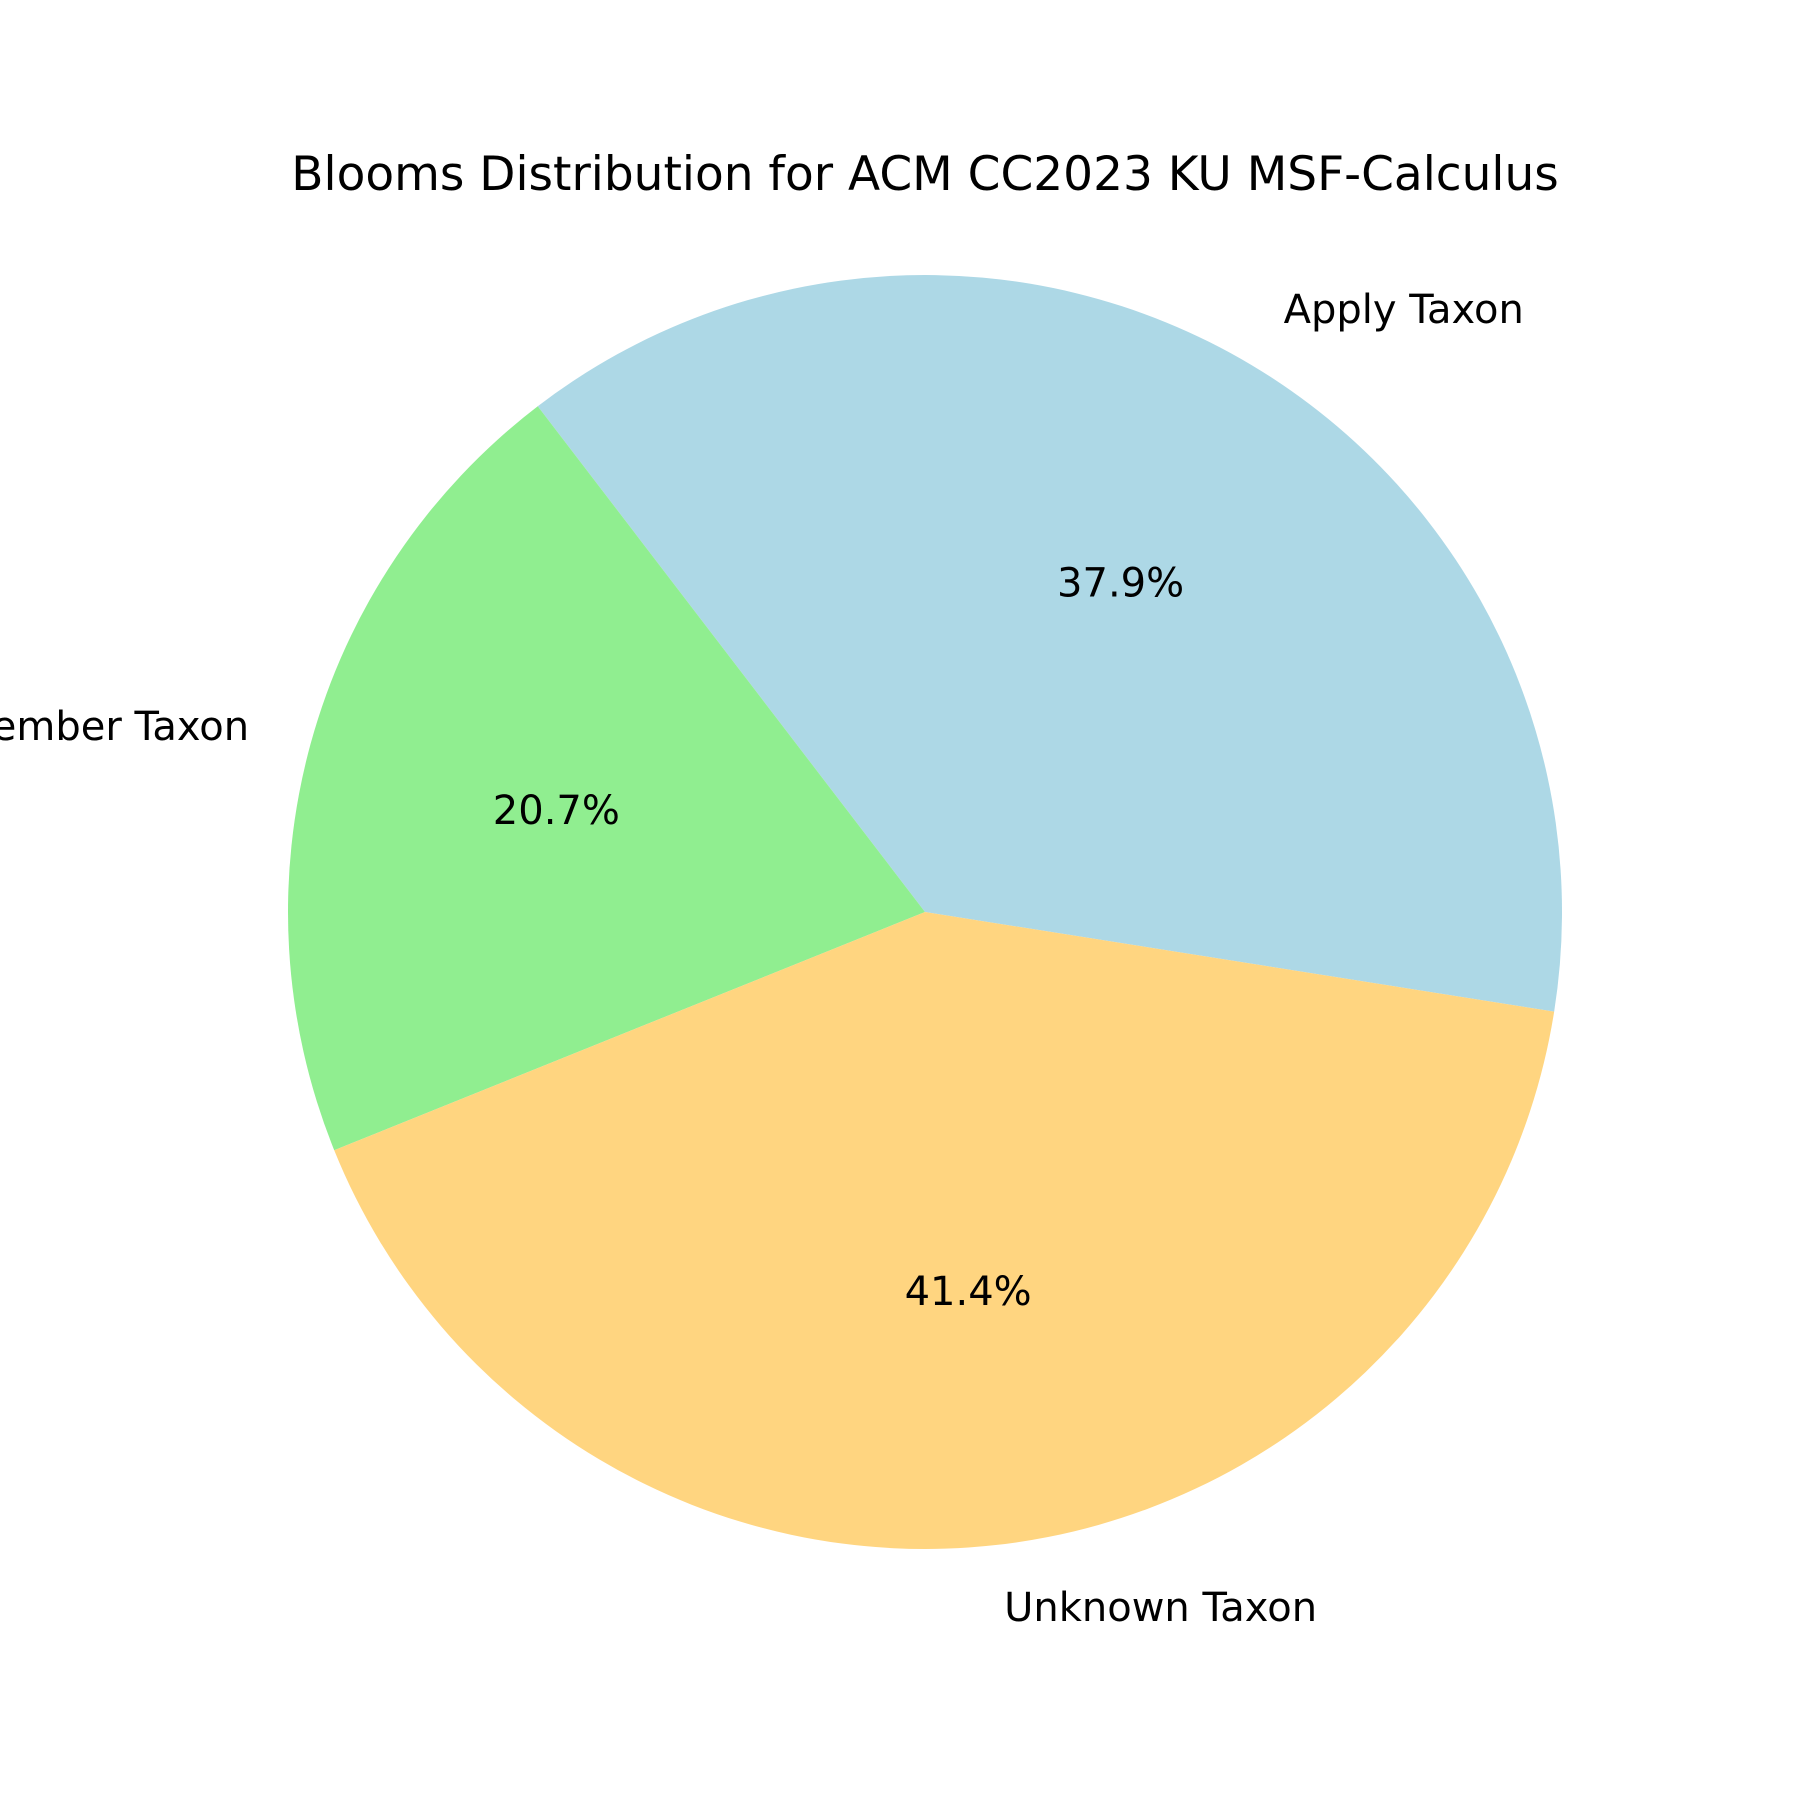 This screenshot has width=1800, height=1804. I want to click on pct-label-apply-taxon: 37.9%, so click(1120, 584).